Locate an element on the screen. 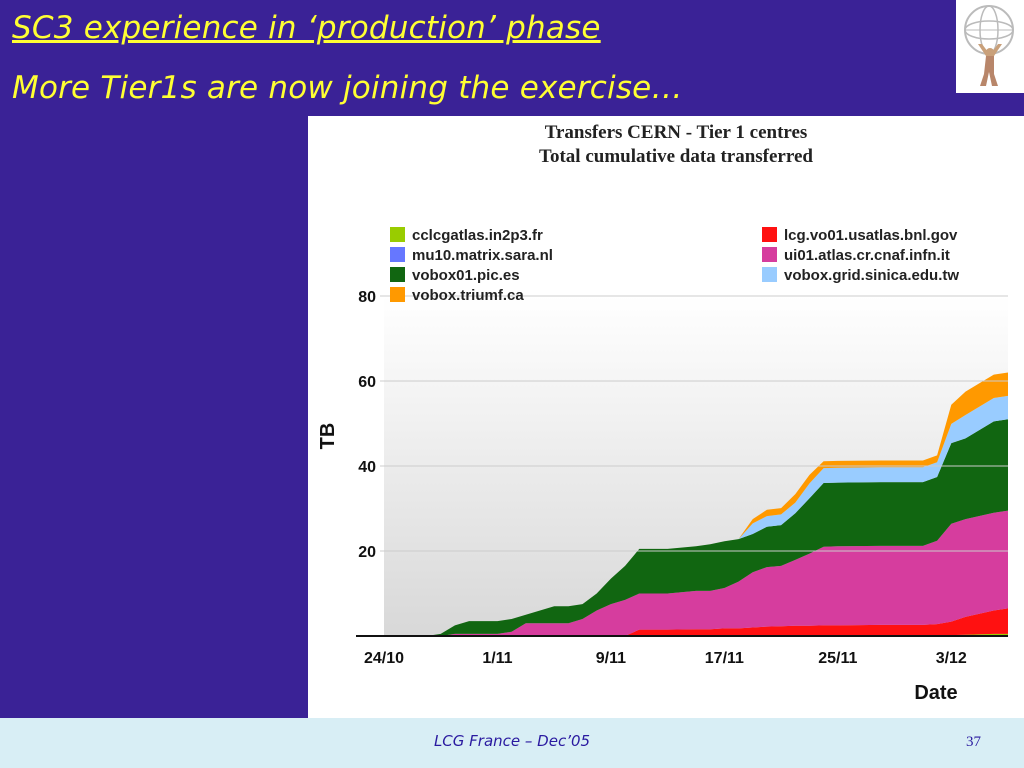 The width and height of the screenshot is (1024, 768). slide-title: SC3 experience in ‘production’ phase is located at coordinates (306, 28).